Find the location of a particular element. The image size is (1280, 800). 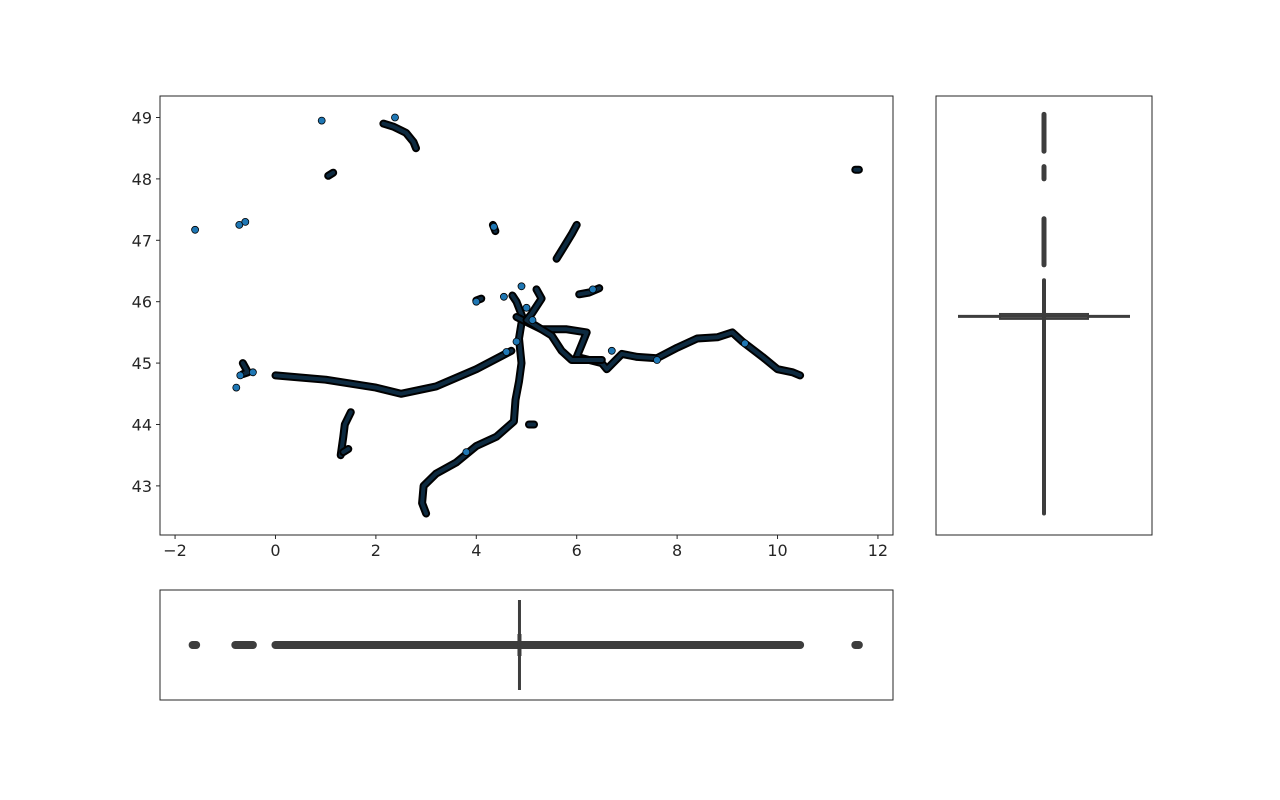

y-marginal-box is located at coordinates (1044, 313).